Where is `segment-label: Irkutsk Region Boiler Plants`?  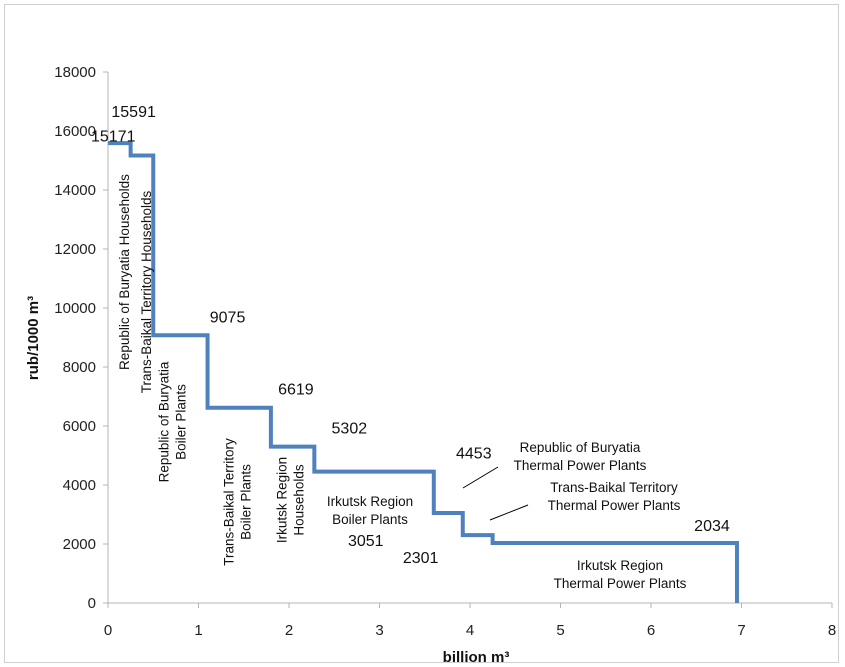
segment-label: Irkutsk Region Boiler Plants is located at coordinates (370, 510).